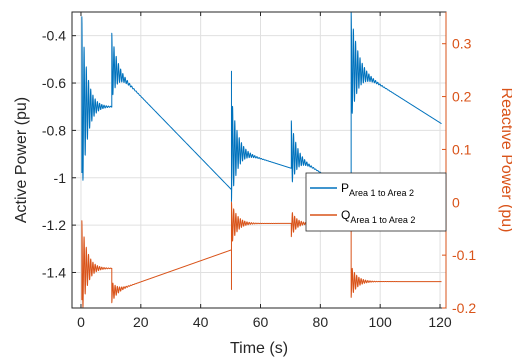 The height and width of the screenshot is (358, 512). Describe the element at coordinates (462, 97) in the screenshot. I see `y-right-tick-label: 0.2` at that location.